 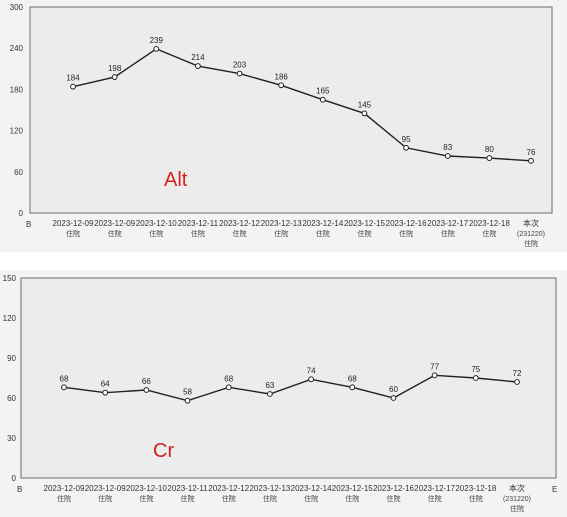 I want to click on y-tick-label: 180, so click(x=17, y=89).